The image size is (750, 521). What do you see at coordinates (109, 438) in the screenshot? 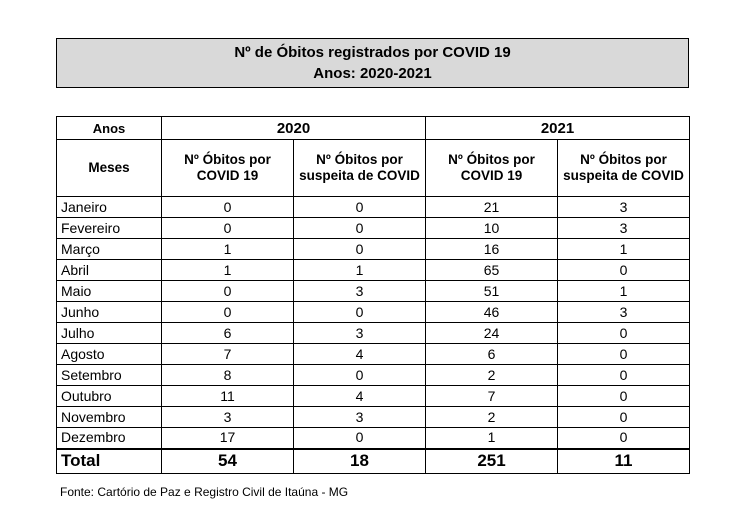
I see `month-cell: Dezembro` at bounding box center [109, 438].